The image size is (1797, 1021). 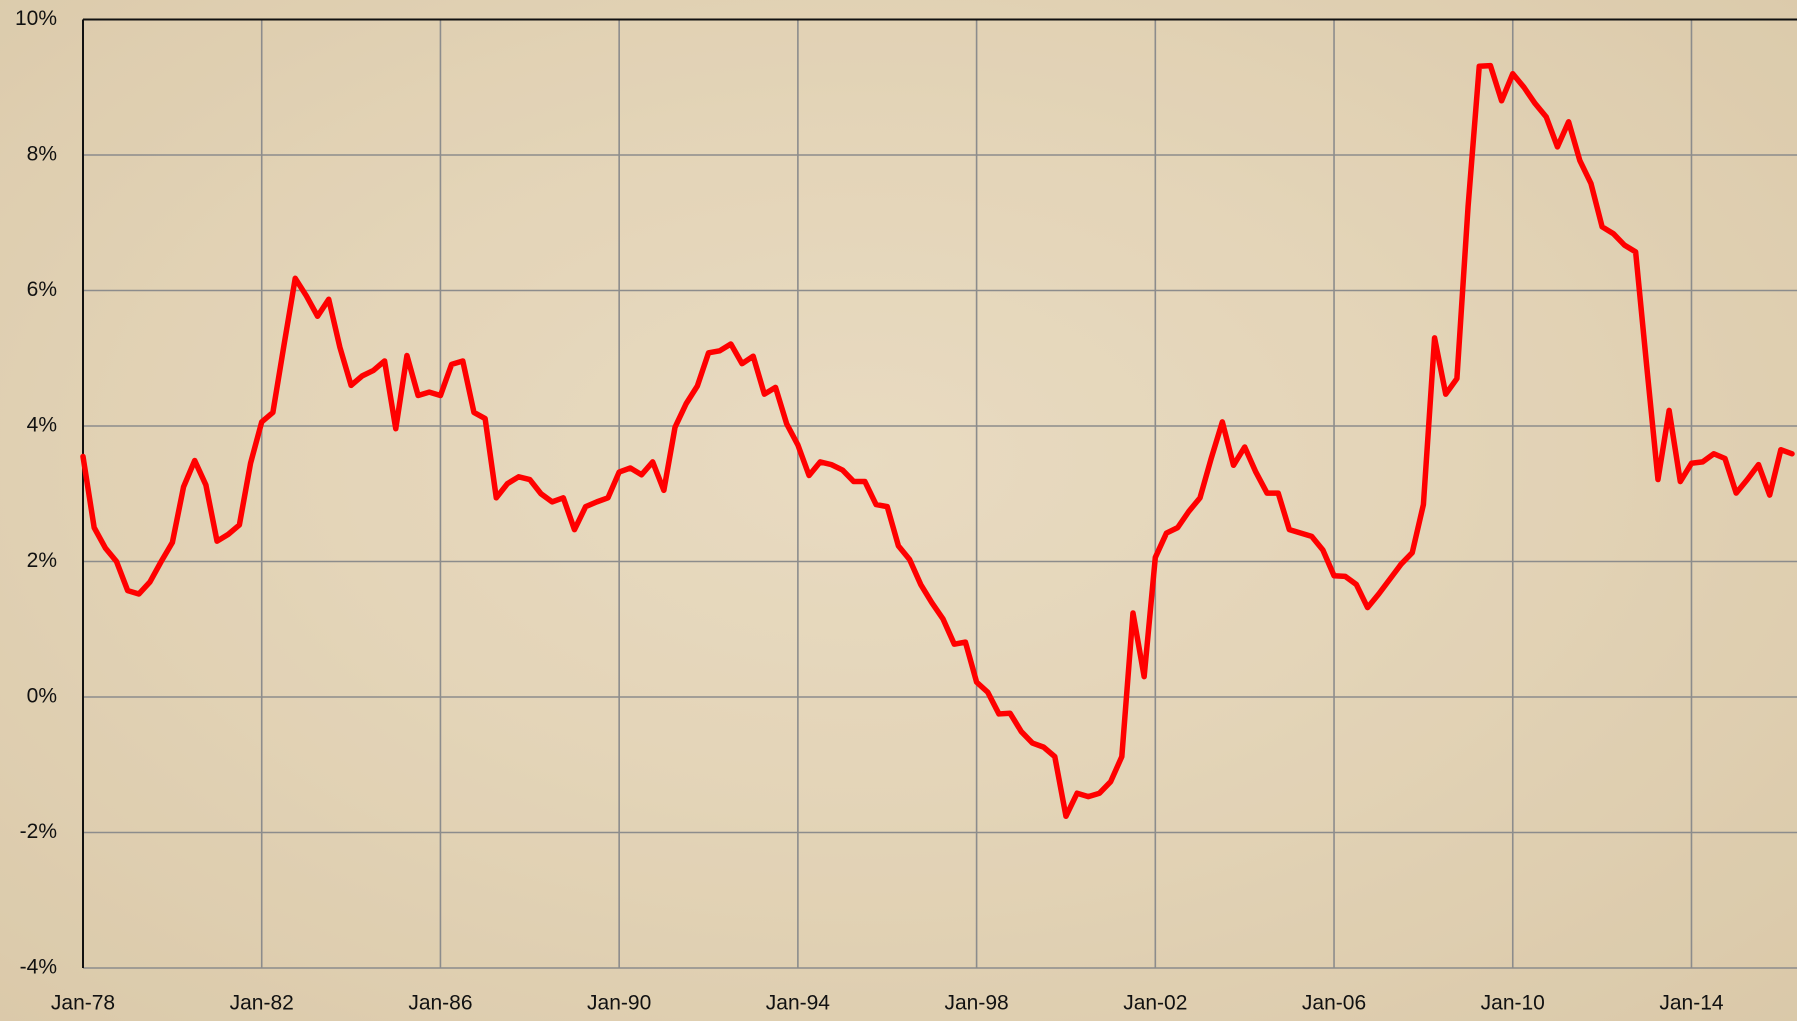 I want to click on y-tick-label: -4%, so click(x=38, y=967).